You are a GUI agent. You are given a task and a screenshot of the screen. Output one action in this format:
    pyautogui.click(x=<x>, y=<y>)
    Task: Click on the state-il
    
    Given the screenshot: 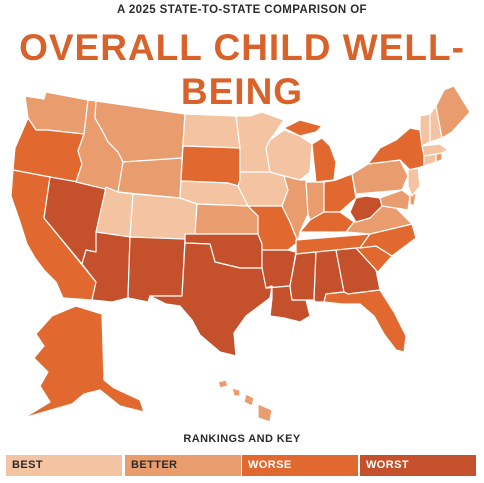 What is the action you would take?
    pyautogui.click(x=295, y=209)
    